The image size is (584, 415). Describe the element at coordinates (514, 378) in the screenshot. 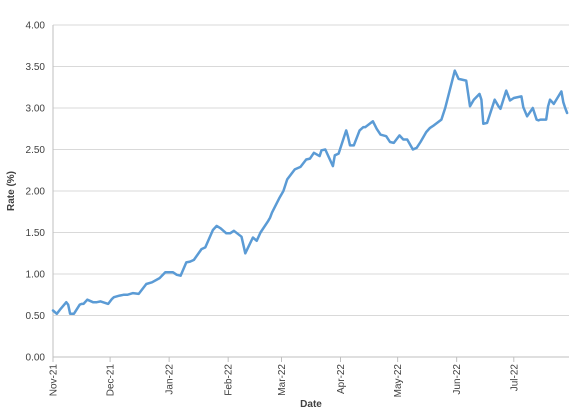

I see `x-tick-label: Jul-22` at that location.